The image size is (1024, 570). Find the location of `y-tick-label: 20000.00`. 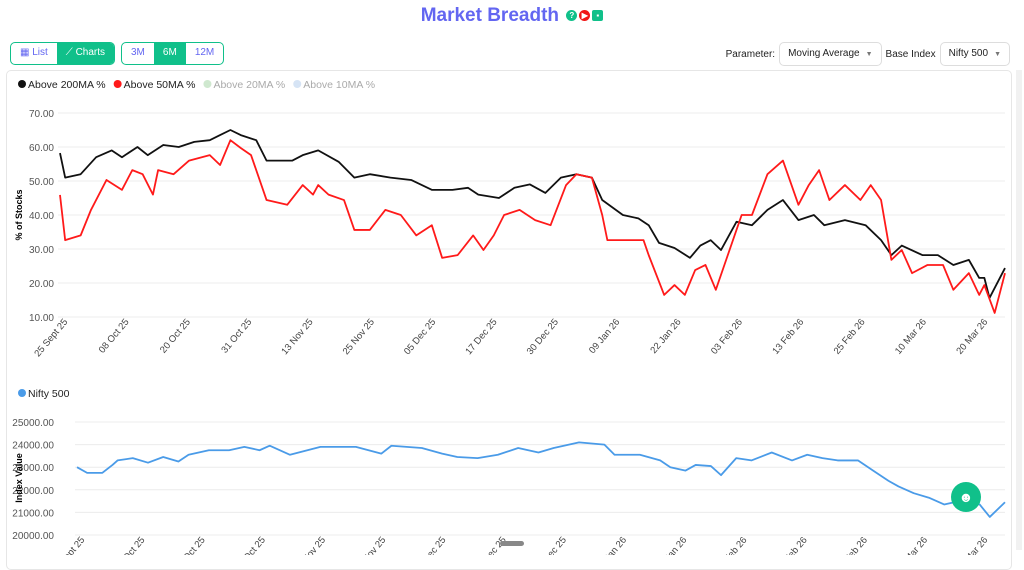

y-tick-label: 20000.00 is located at coordinates (33, 536).